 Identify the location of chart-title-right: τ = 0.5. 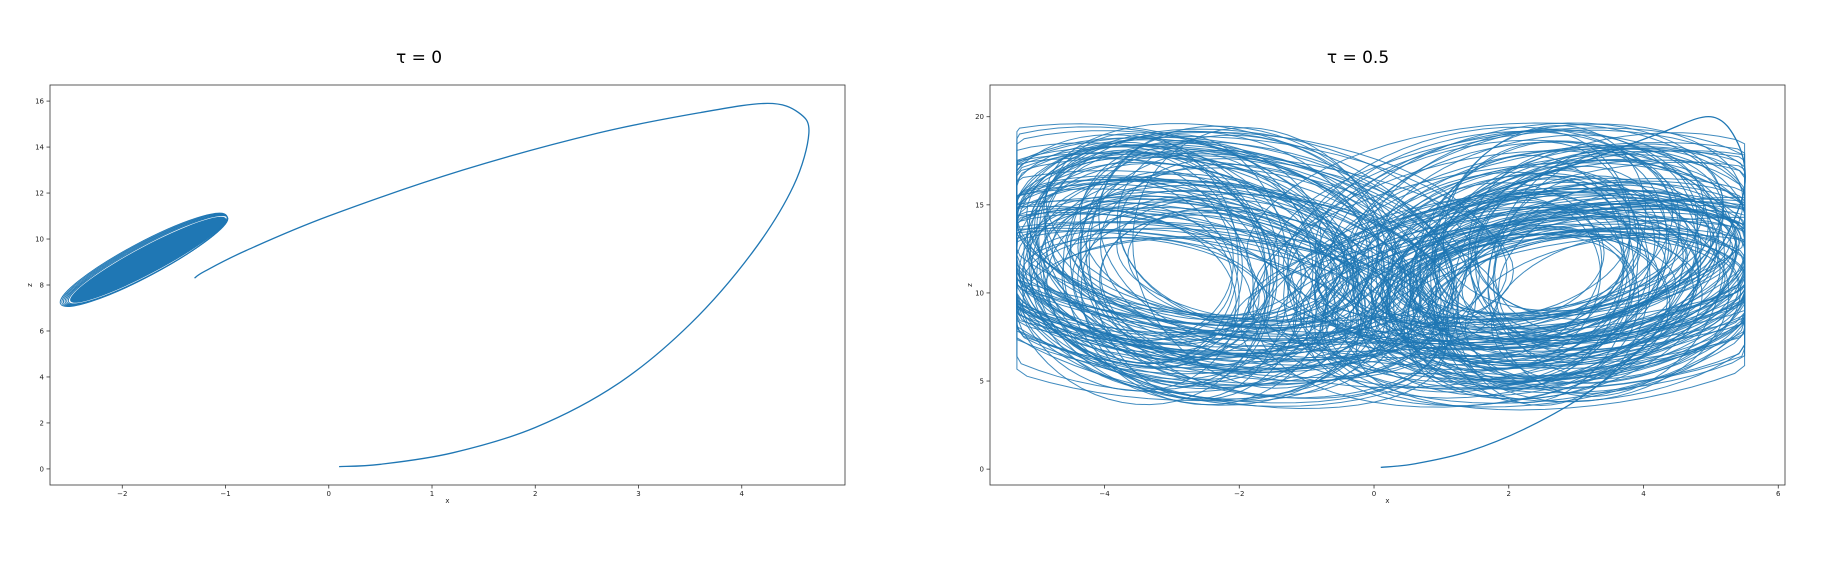
(1358, 58).